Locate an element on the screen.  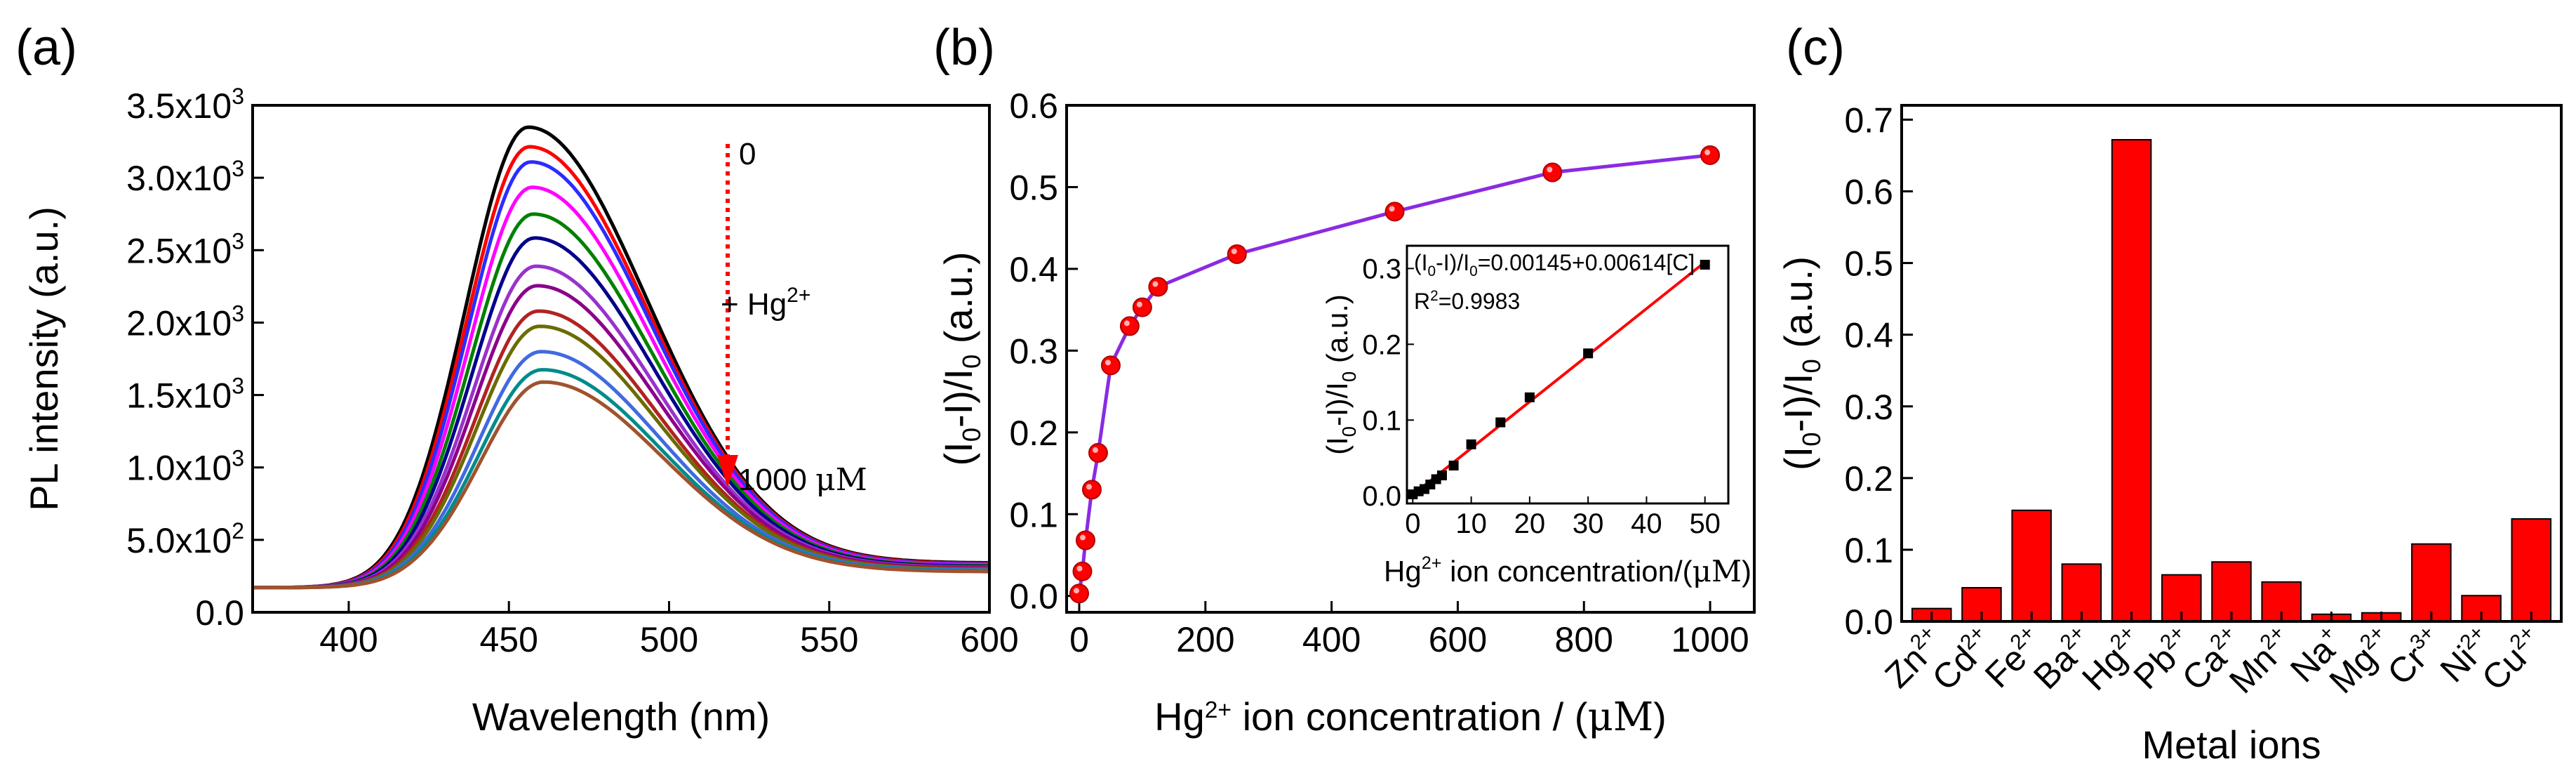
inset-x-tick-label: 50 is located at coordinates (1705, 523).